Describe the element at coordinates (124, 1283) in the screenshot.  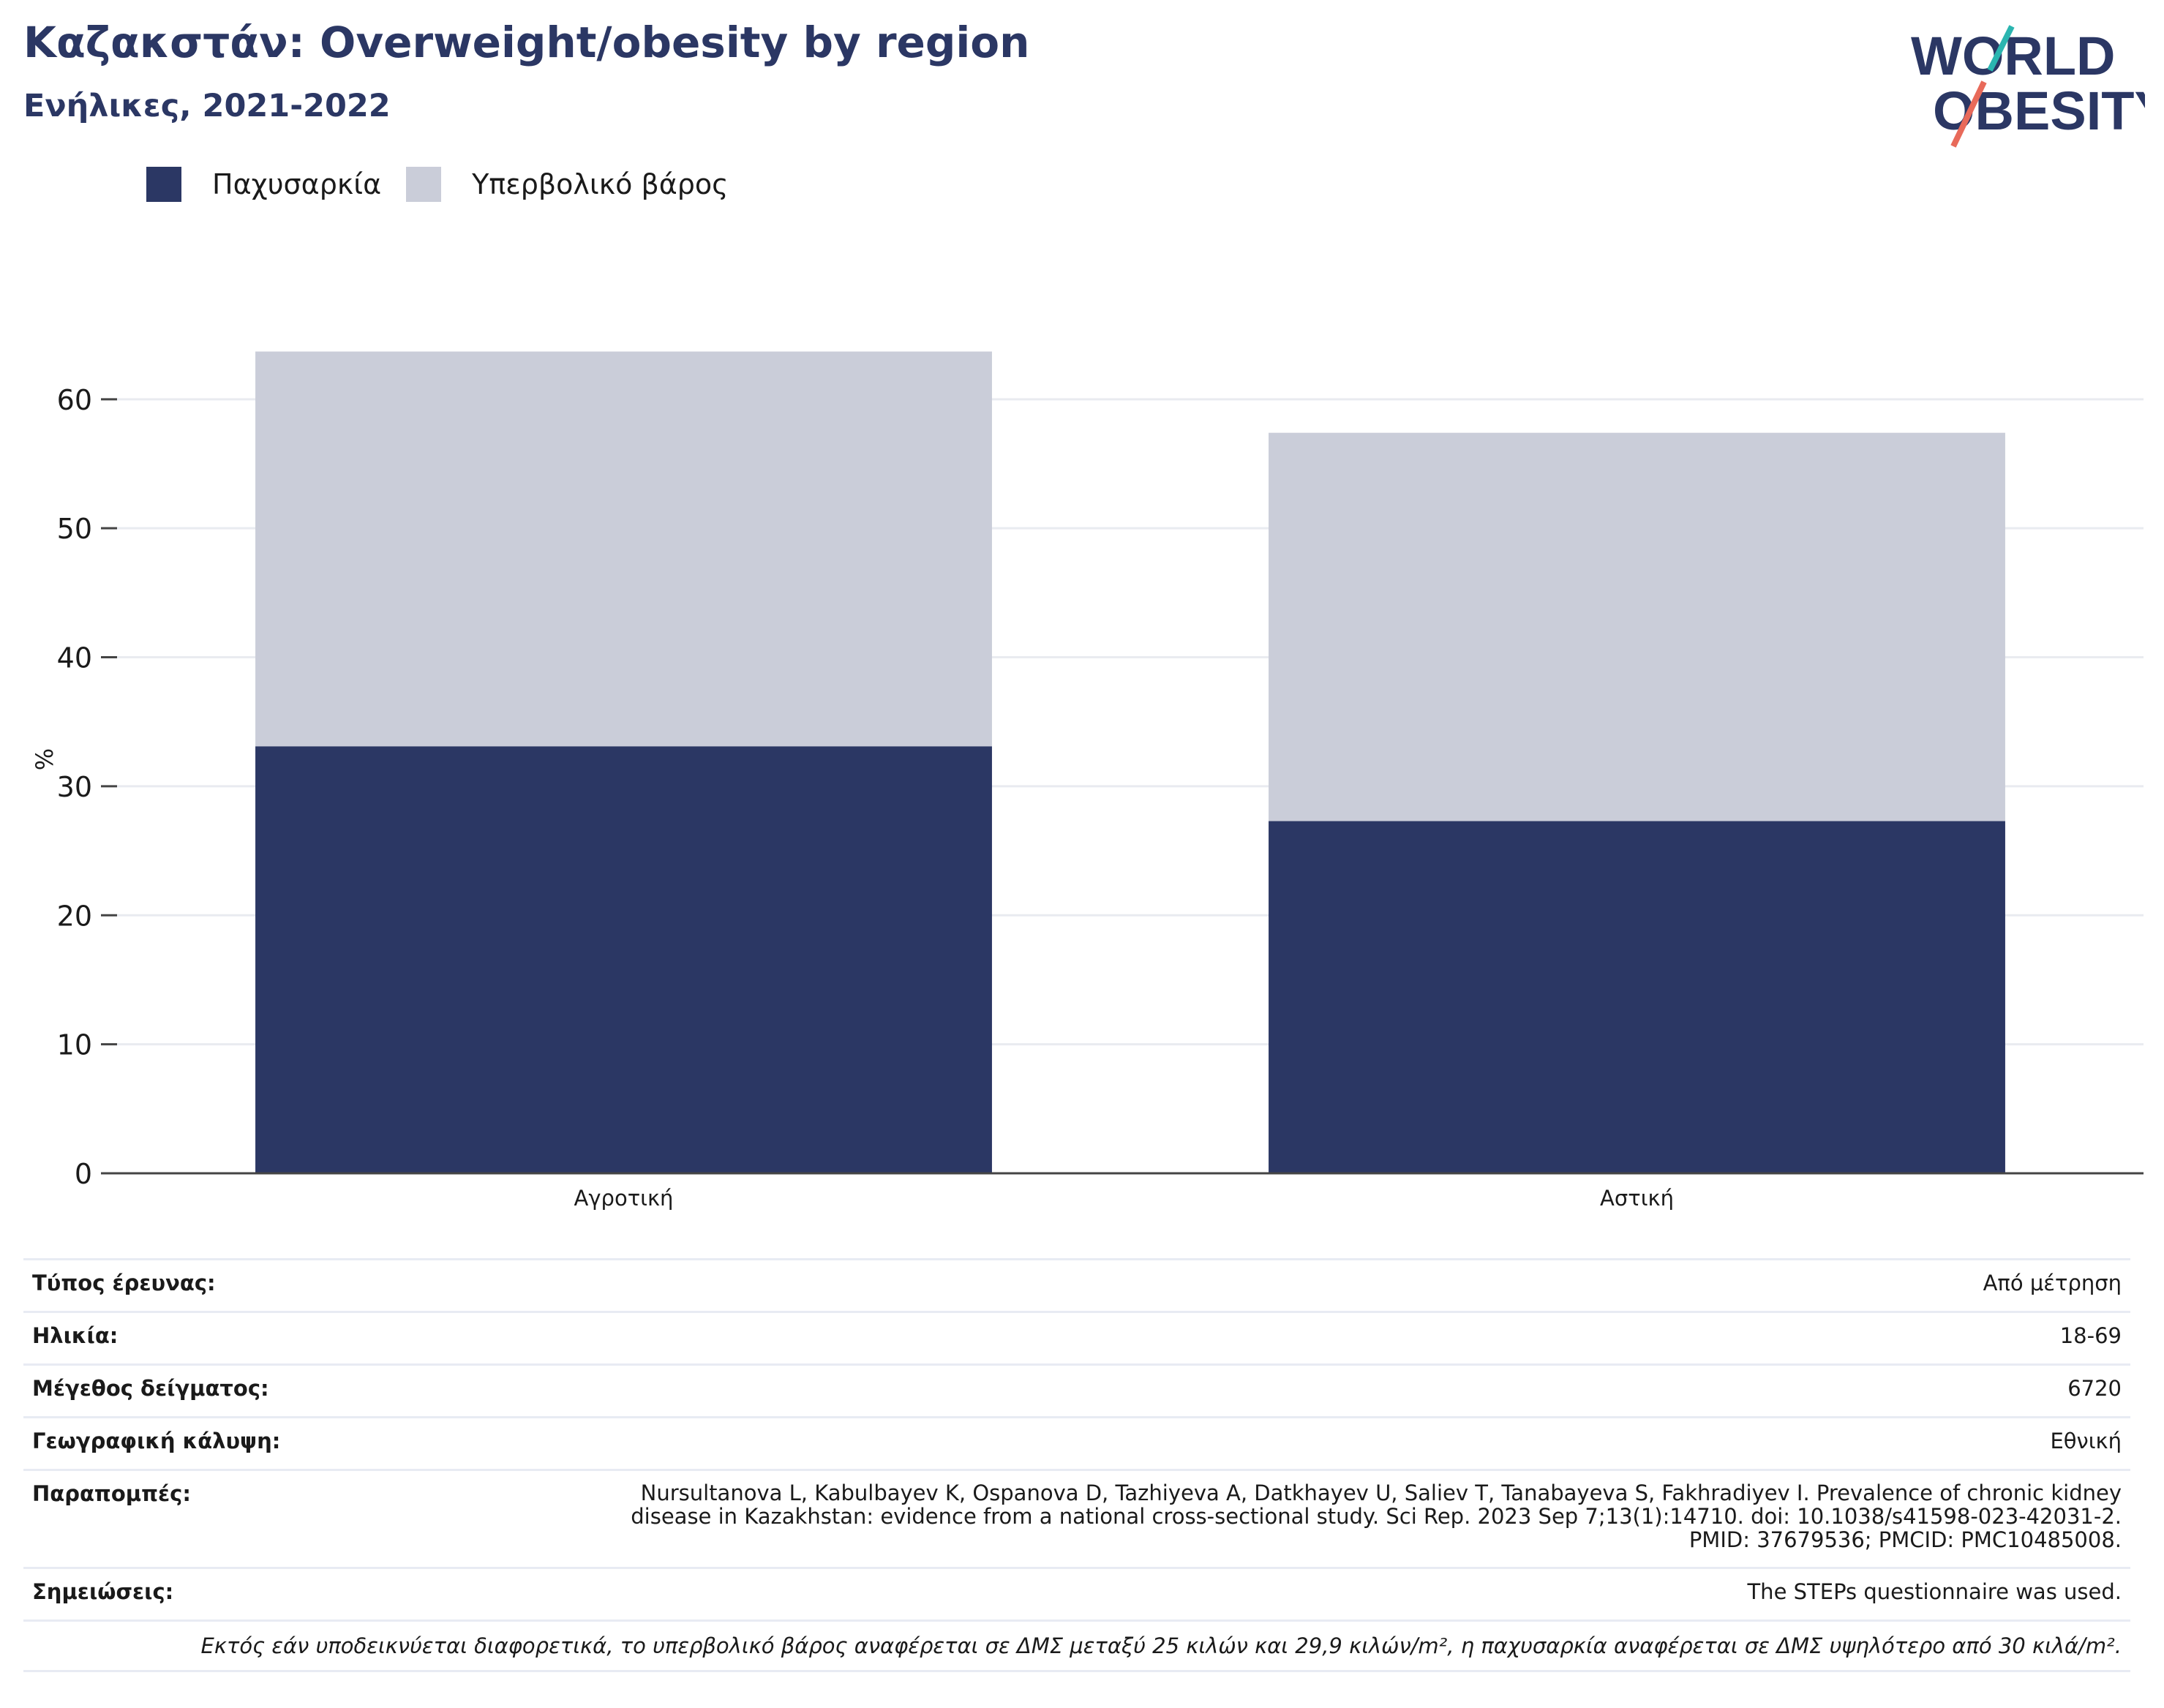
I see `info-key: Τύπος έρευνας:` at that location.